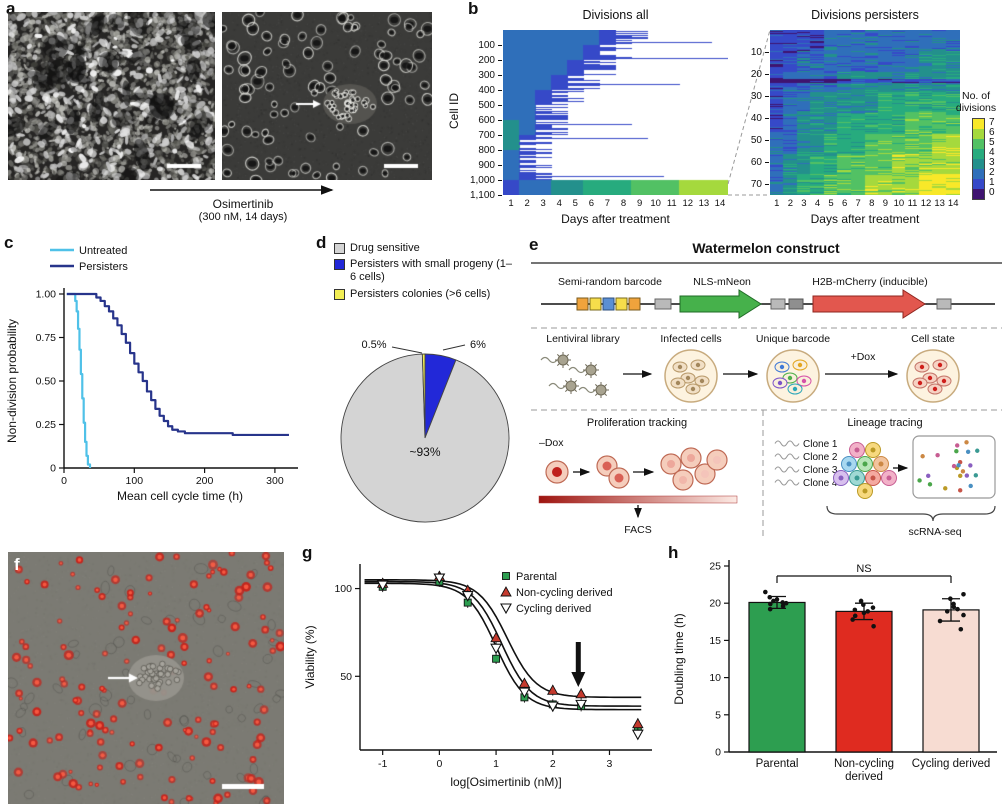 The height and width of the screenshot is (809, 1008). What do you see at coordinates (870, 282) in the screenshot?
I see `mcherry-label: H2B-mCherry (inducible)` at bounding box center [870, 282].